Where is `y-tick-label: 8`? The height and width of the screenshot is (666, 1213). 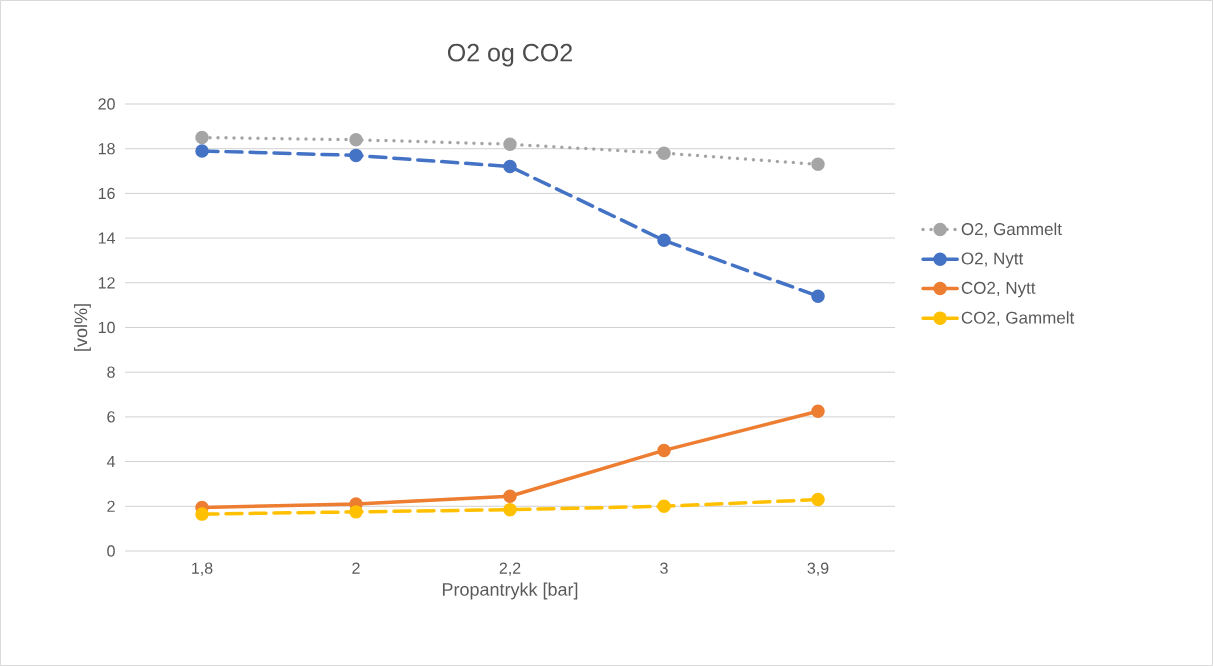 y-tick-label: 8 is located at coordinates (111, 372).